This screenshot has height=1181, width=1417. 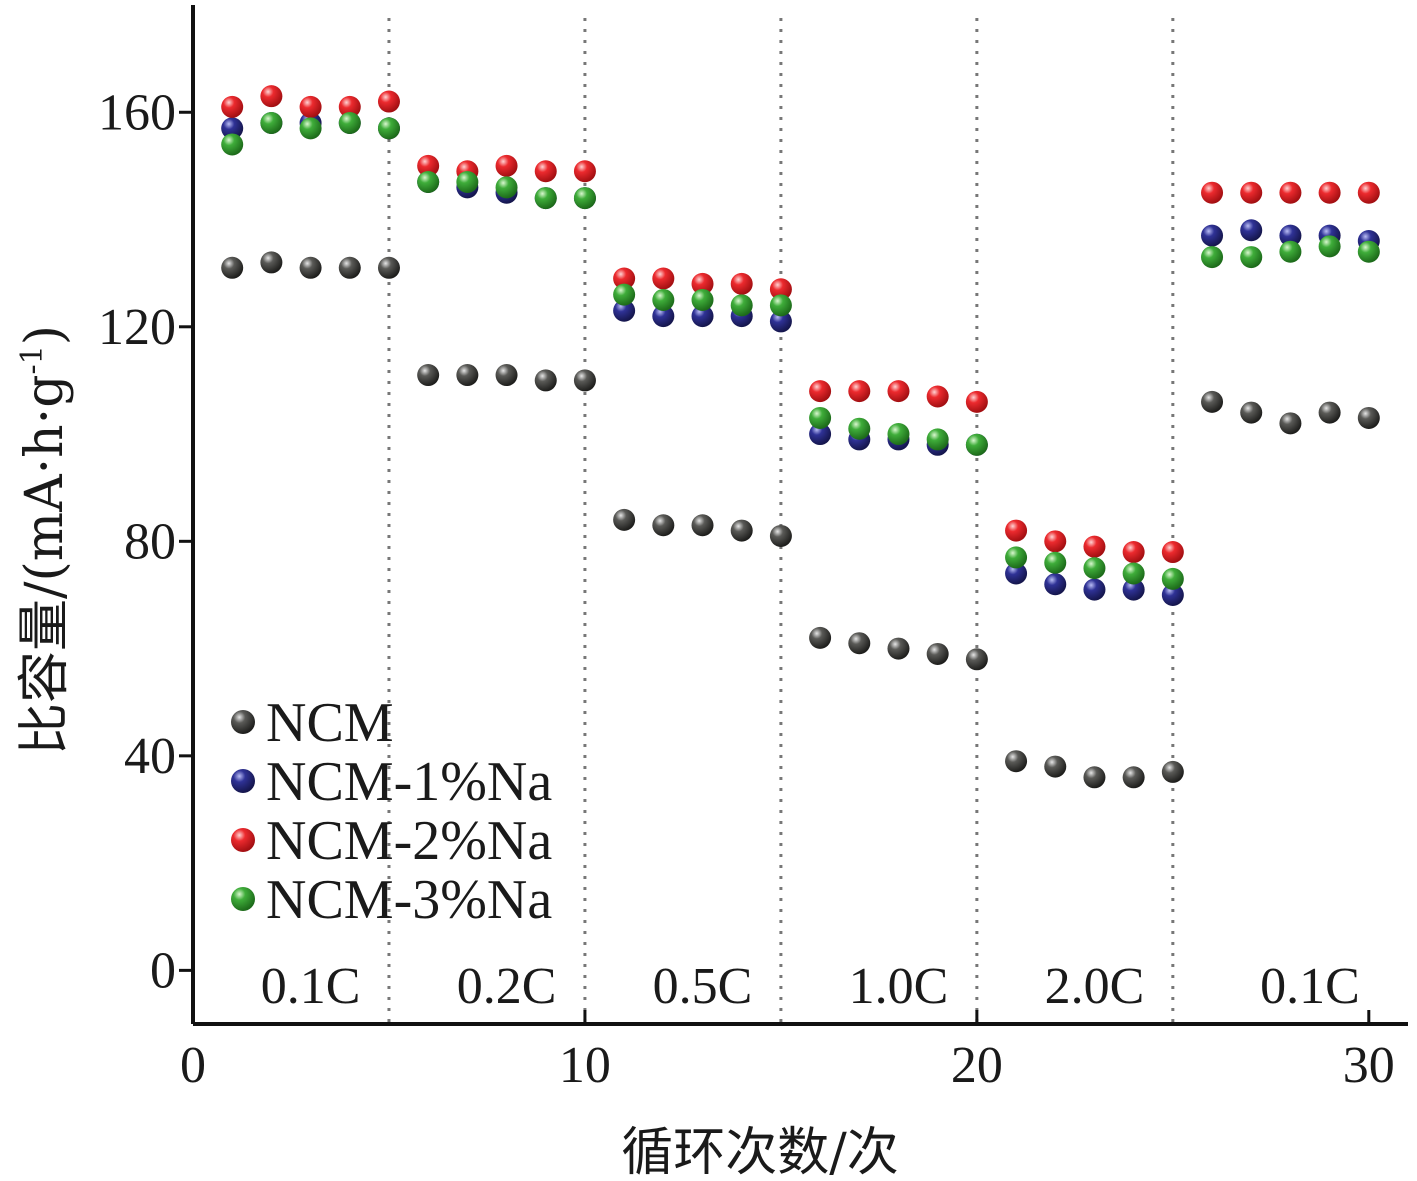 What do you see at coordinates (163, 970) in the screenshot?
I see `y-tick-label: 0` at bounding box center [163, 970].